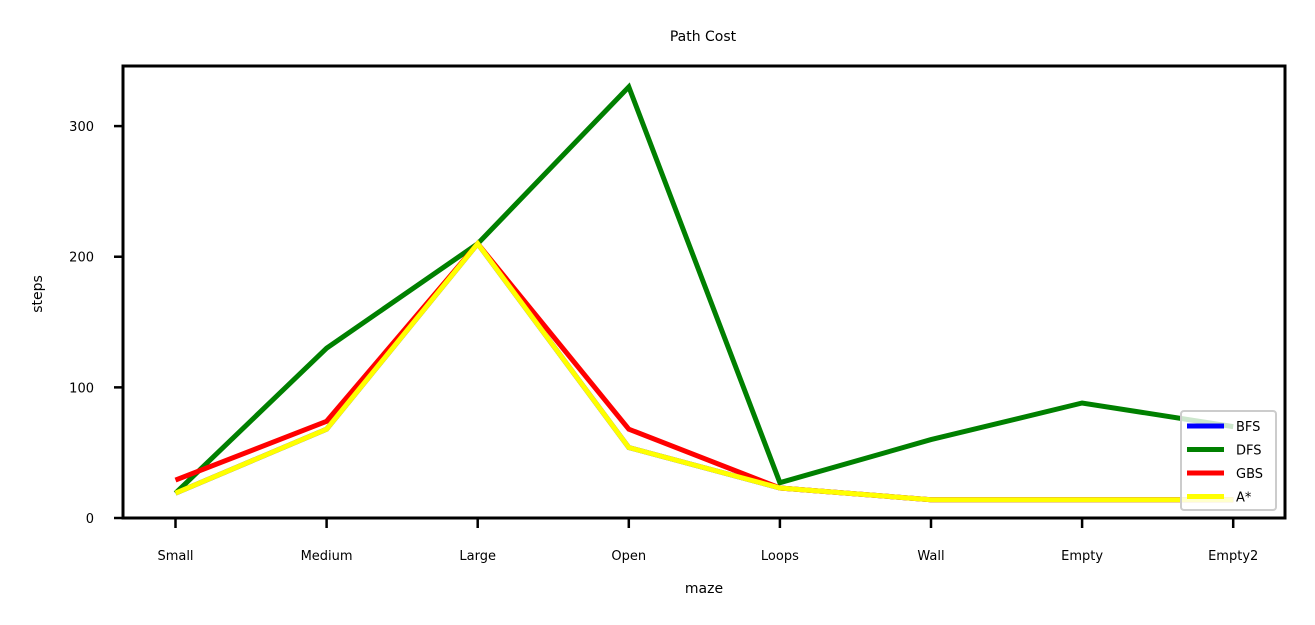 The height and width of the screenshot is (625, 1315). I want to click on x-tick-label: Open, so click(628, 556).